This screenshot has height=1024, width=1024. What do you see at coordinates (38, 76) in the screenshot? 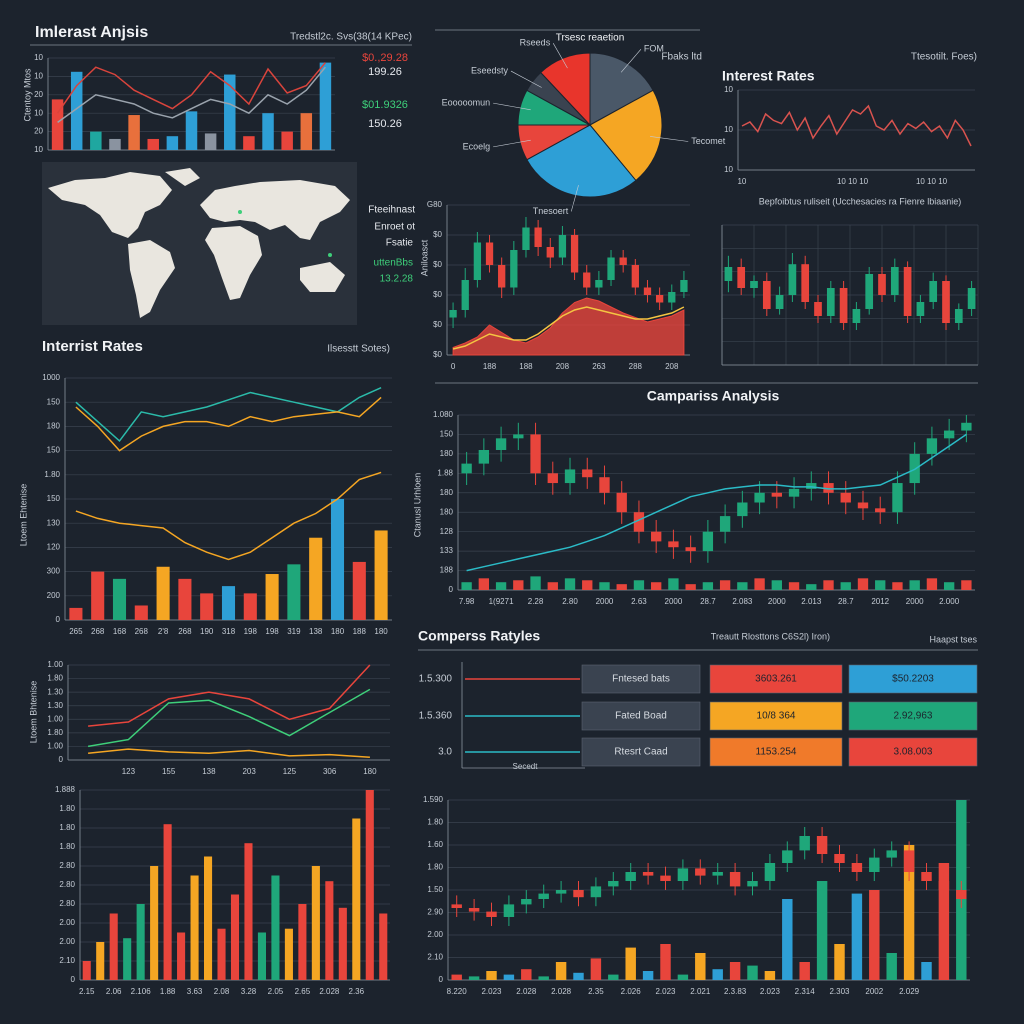
I see `y-tick-label: 10` at bounding box center [38, 76].